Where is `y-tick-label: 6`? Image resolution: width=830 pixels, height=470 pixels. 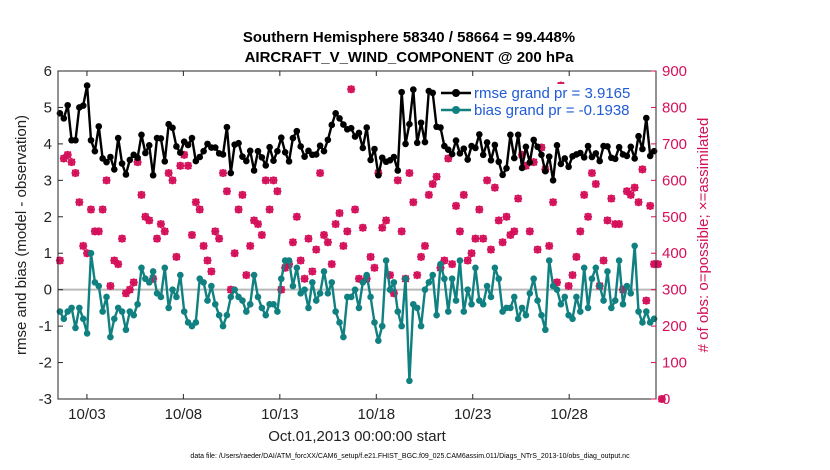 y-tick-label: 6 is located at coordinates (48, 71).